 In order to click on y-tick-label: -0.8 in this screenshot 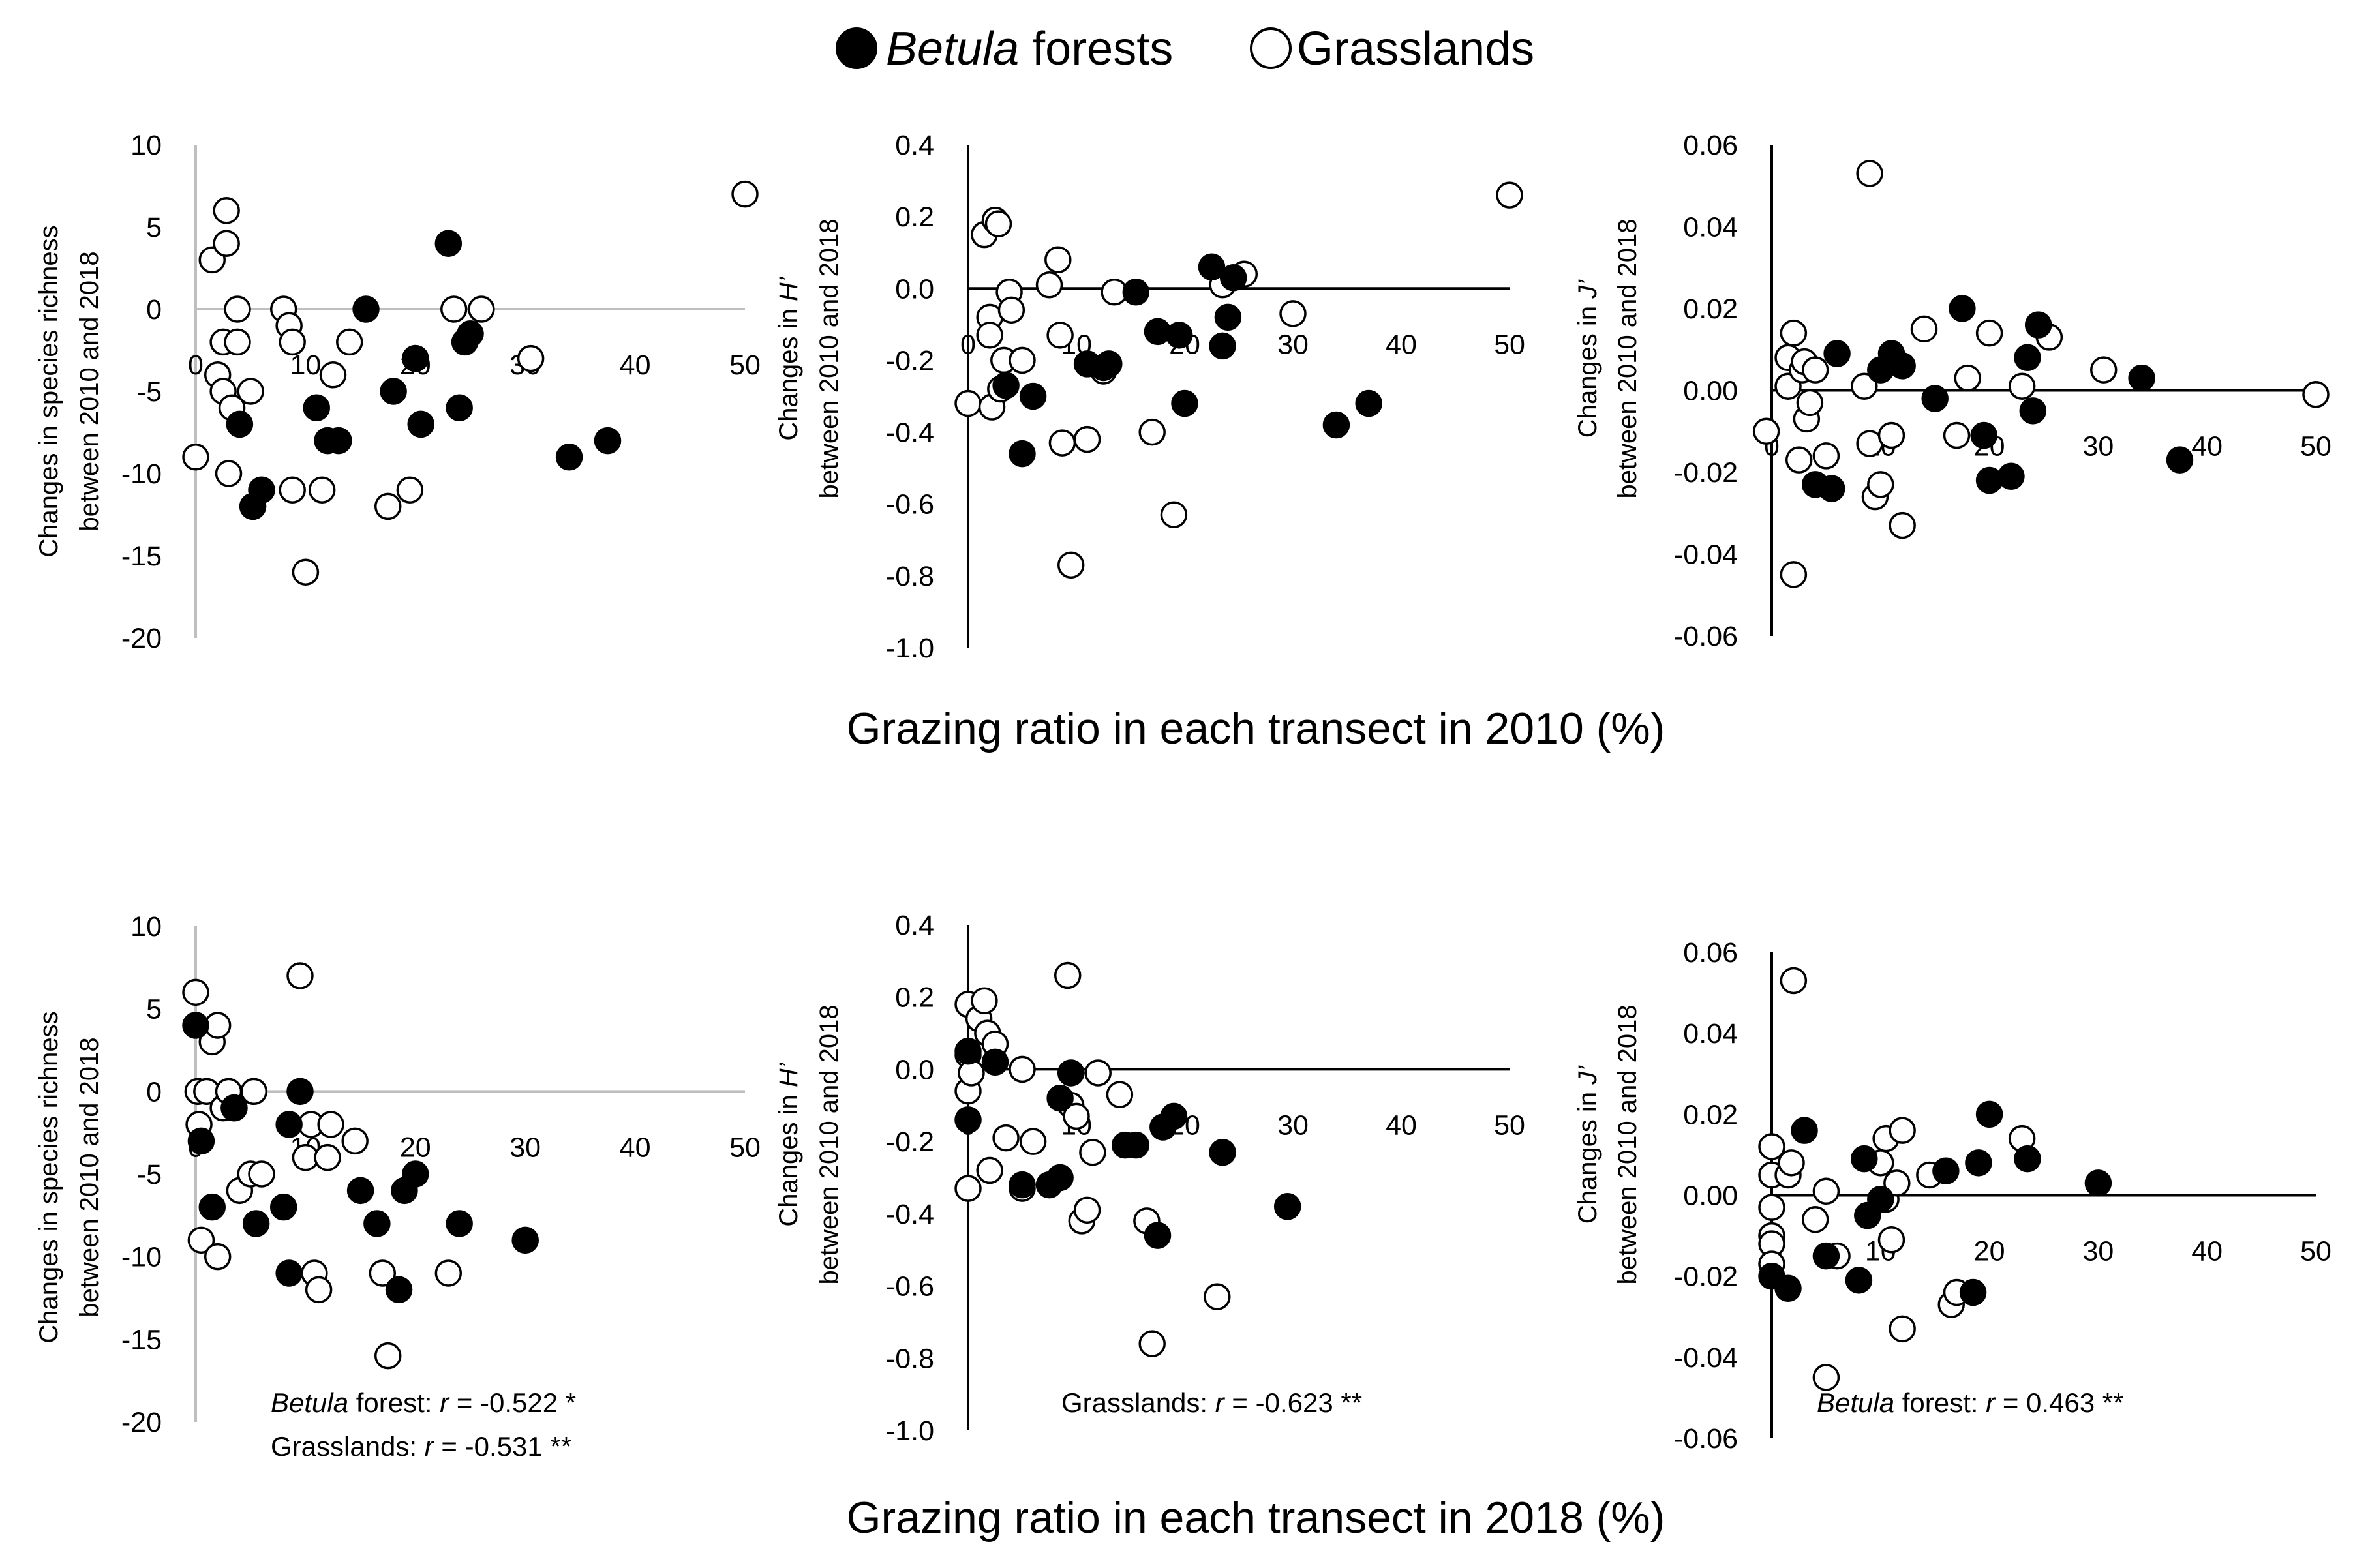, I will do `click(910, 1358)`.